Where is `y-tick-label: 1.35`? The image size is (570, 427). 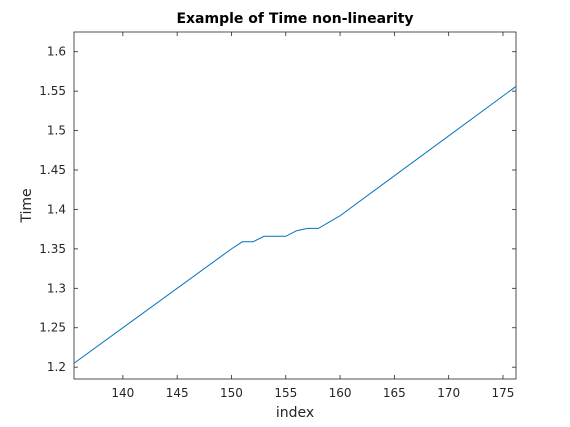
y-tick-label: 1.35 is located at coordinates (52, 249).